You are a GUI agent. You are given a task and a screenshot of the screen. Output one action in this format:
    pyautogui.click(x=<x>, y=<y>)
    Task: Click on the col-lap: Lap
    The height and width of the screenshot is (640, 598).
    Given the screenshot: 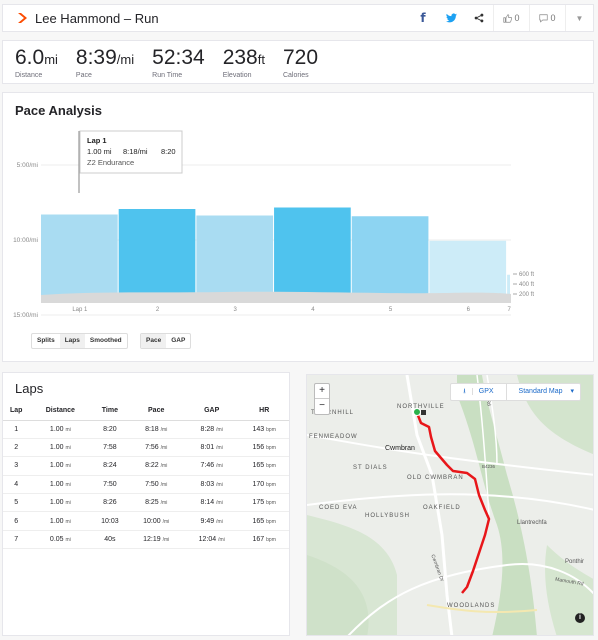 What is the action you would take?
    pyautogui.click(x=16, y=411)
    